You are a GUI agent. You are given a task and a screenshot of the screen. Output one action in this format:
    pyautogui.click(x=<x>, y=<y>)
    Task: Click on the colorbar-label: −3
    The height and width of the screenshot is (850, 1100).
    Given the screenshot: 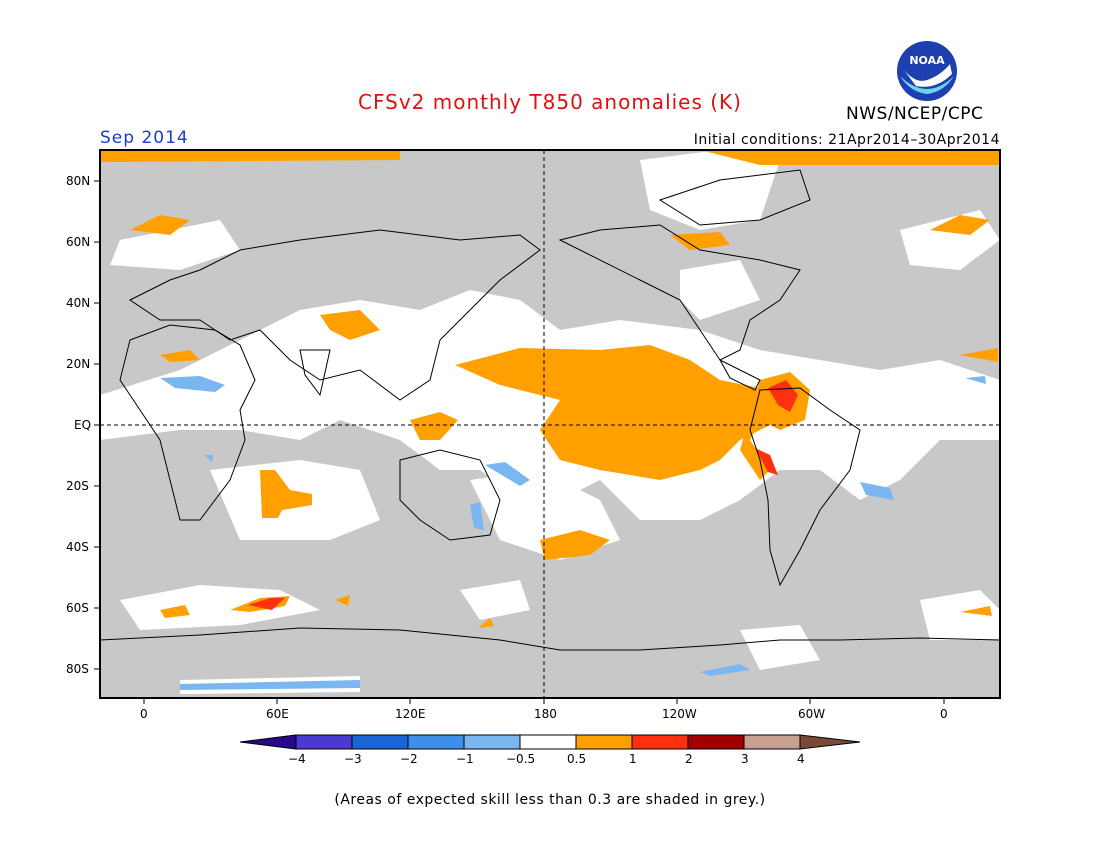 What is the action you would take?
    pyautogui.click(x=353, y=759)
    